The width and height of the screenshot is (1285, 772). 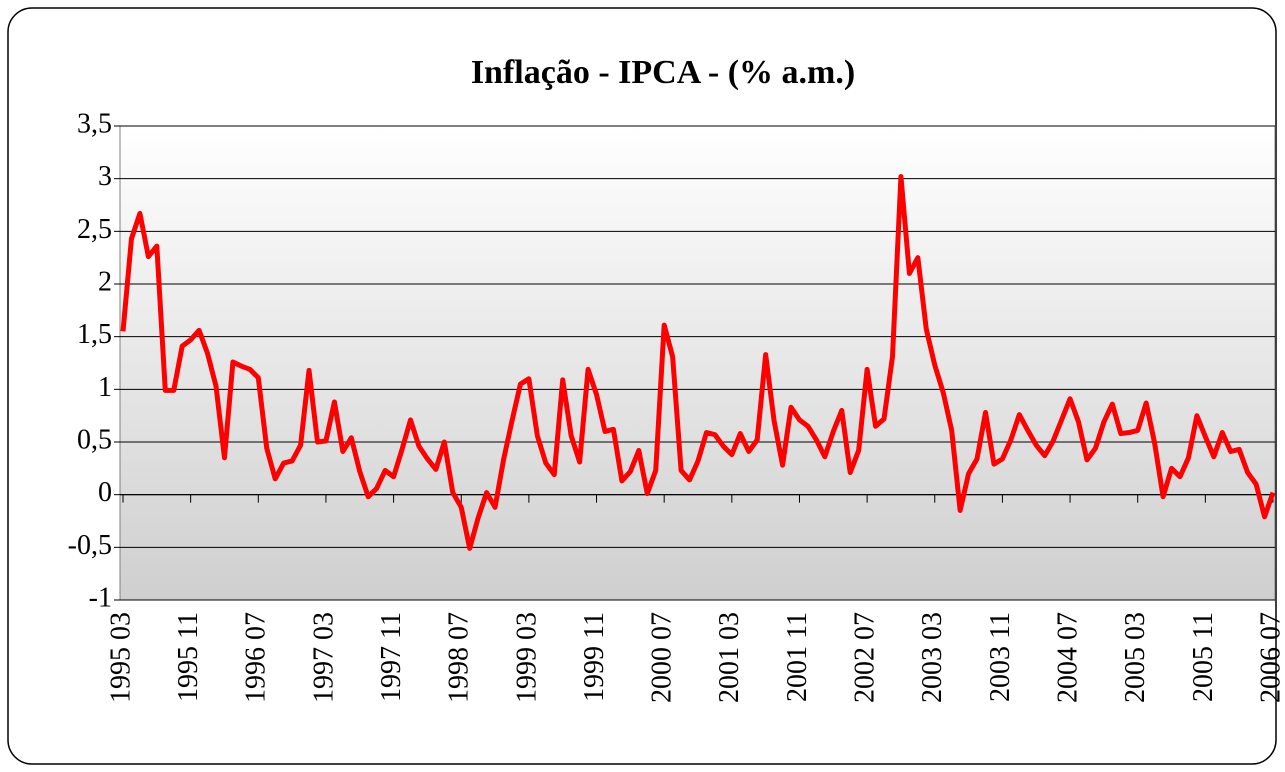 What do you see at coordinates (105, 281) in the screenshot?
I see `y-tick-label: 2` at bounding box center [105, 281].